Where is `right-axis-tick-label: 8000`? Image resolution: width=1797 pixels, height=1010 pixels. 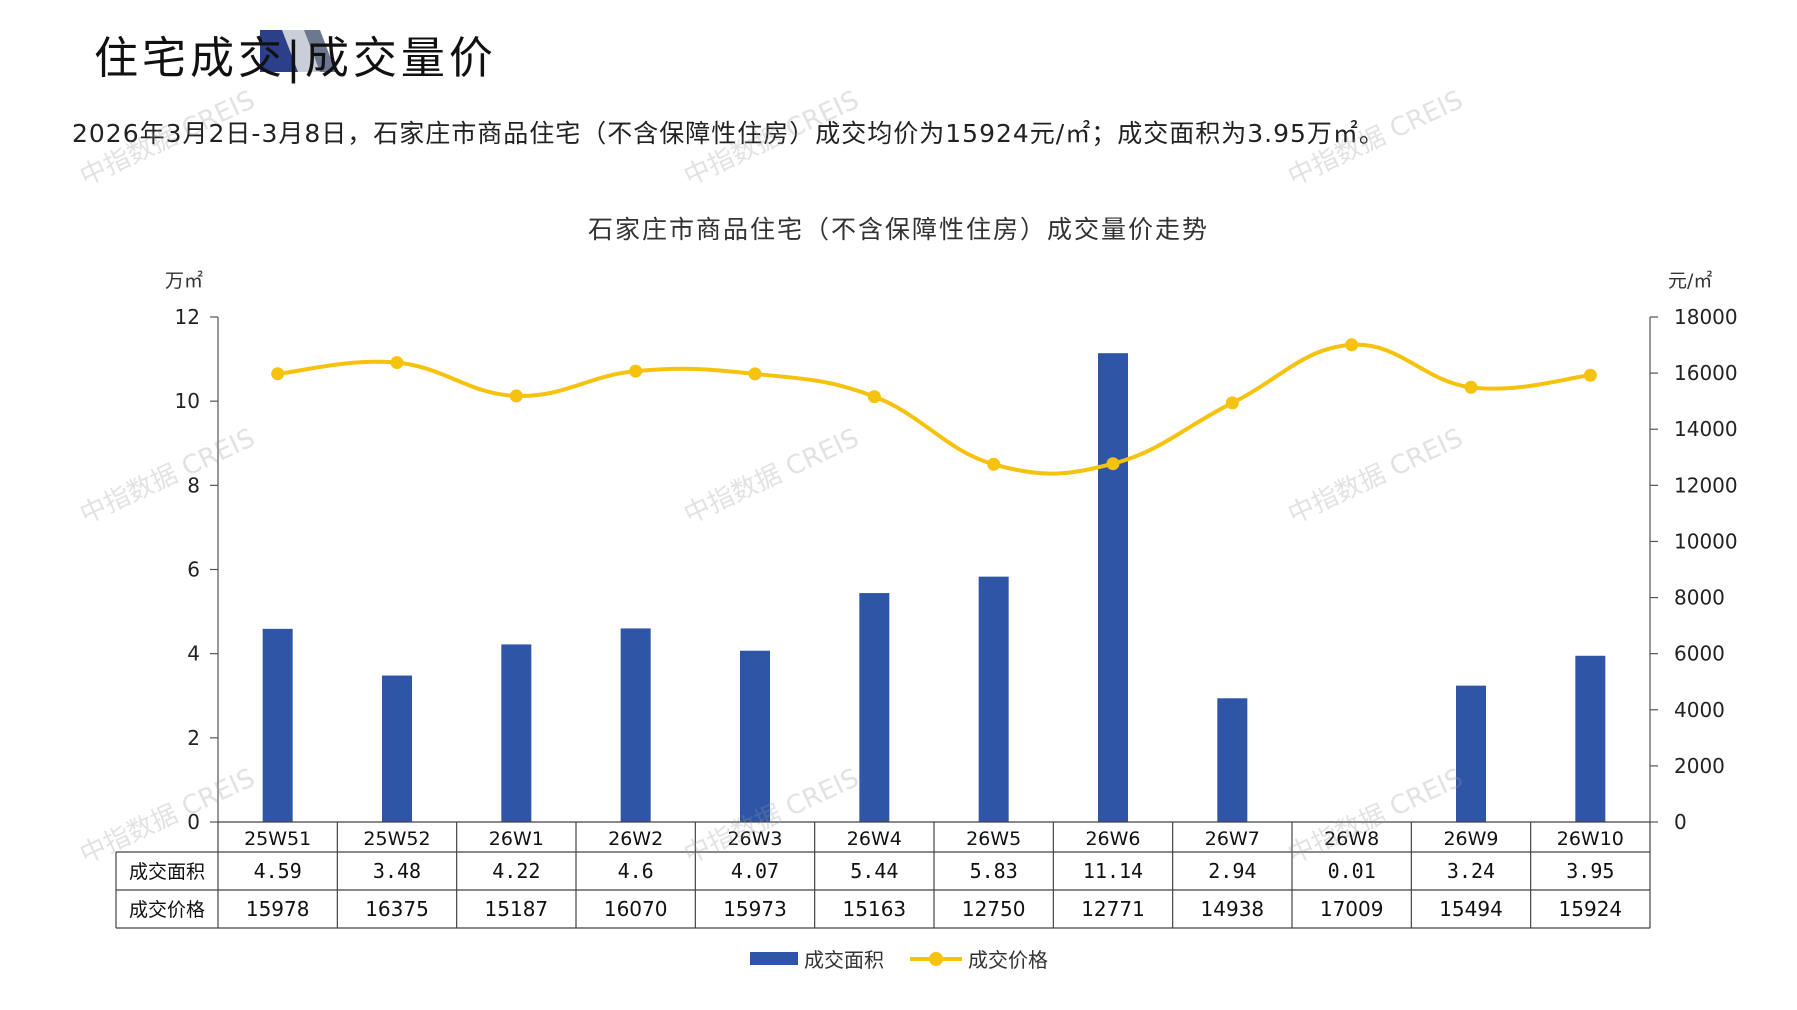
right-axis-tick-label: 8000 is located at coordinates (1699, 598).